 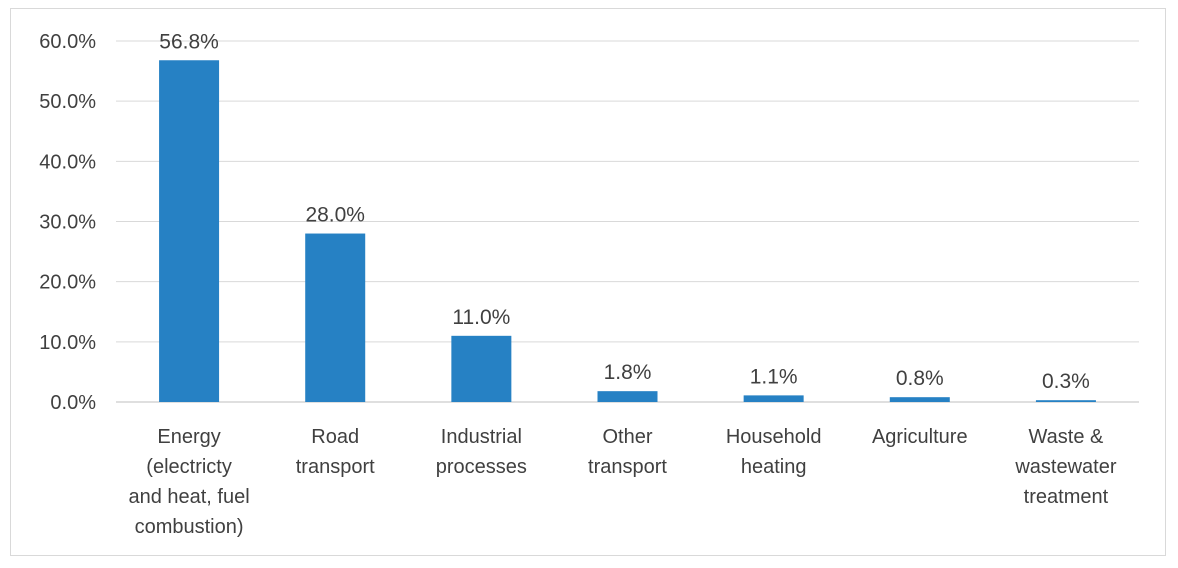 I want to click on y-tick-label: 50.0%, so click(x=67, y=102).